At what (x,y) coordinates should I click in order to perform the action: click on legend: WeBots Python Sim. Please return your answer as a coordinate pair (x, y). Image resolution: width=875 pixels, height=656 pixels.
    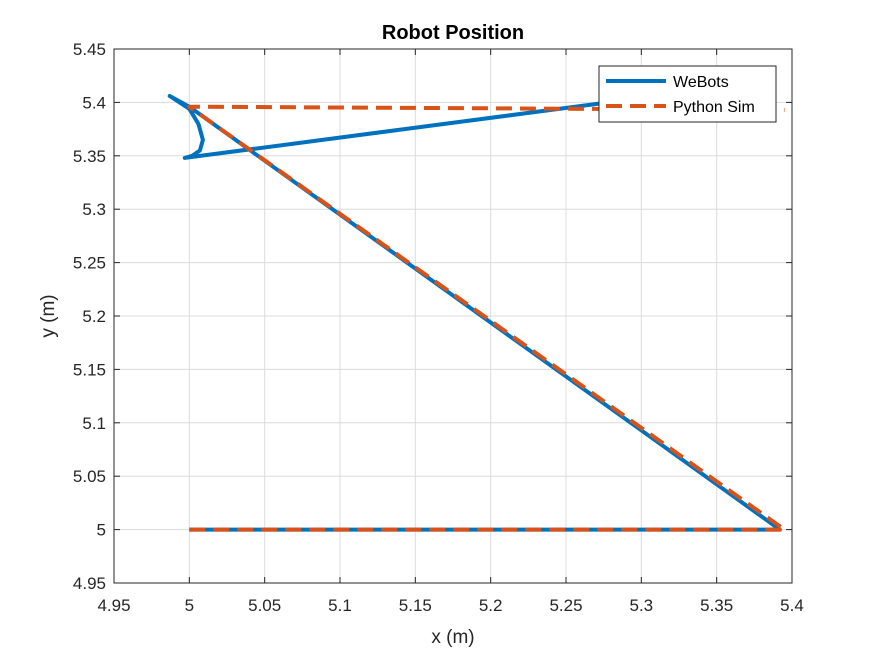
    Looking at the image, I should click on (687, 94).